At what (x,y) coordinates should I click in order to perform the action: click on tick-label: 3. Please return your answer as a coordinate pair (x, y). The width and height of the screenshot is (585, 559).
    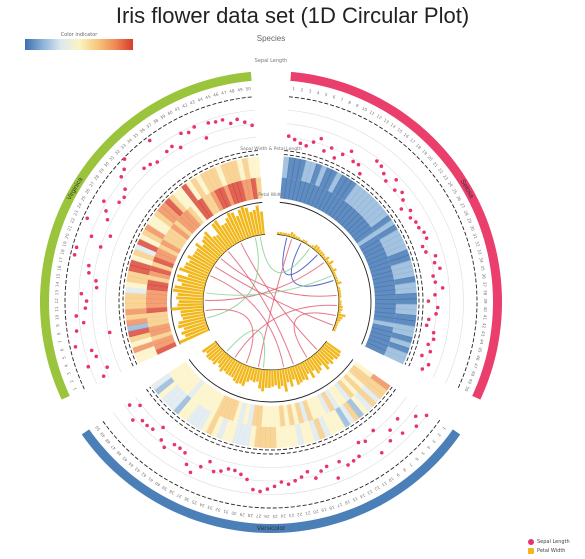
    Looking at the image, I should click on (69, 373).